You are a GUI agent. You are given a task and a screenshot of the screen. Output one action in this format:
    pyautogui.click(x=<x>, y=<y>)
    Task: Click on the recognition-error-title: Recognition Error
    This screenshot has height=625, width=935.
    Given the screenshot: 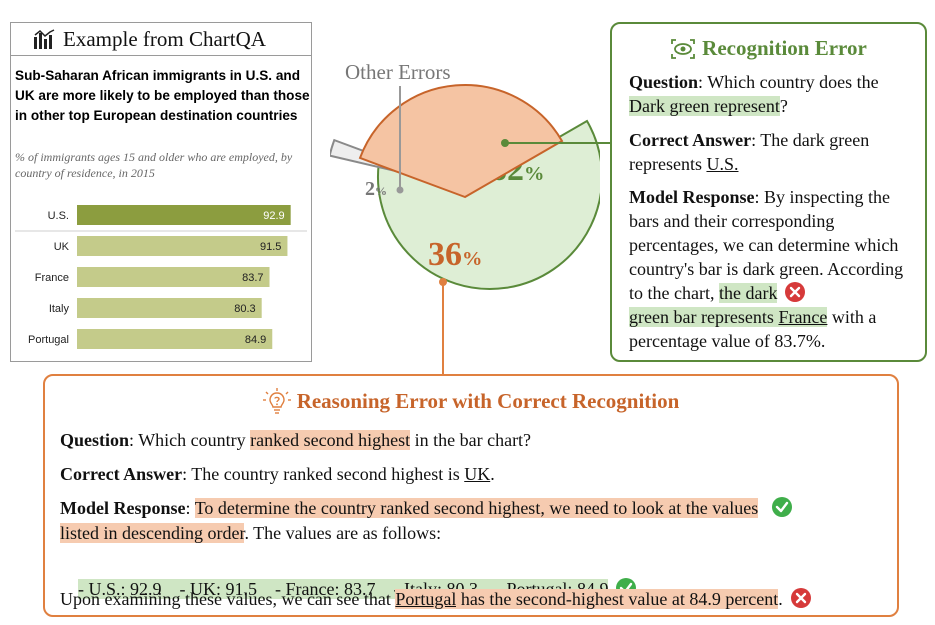 What is the action you would take?
    pyautogui.click(x=768, y=48)
    